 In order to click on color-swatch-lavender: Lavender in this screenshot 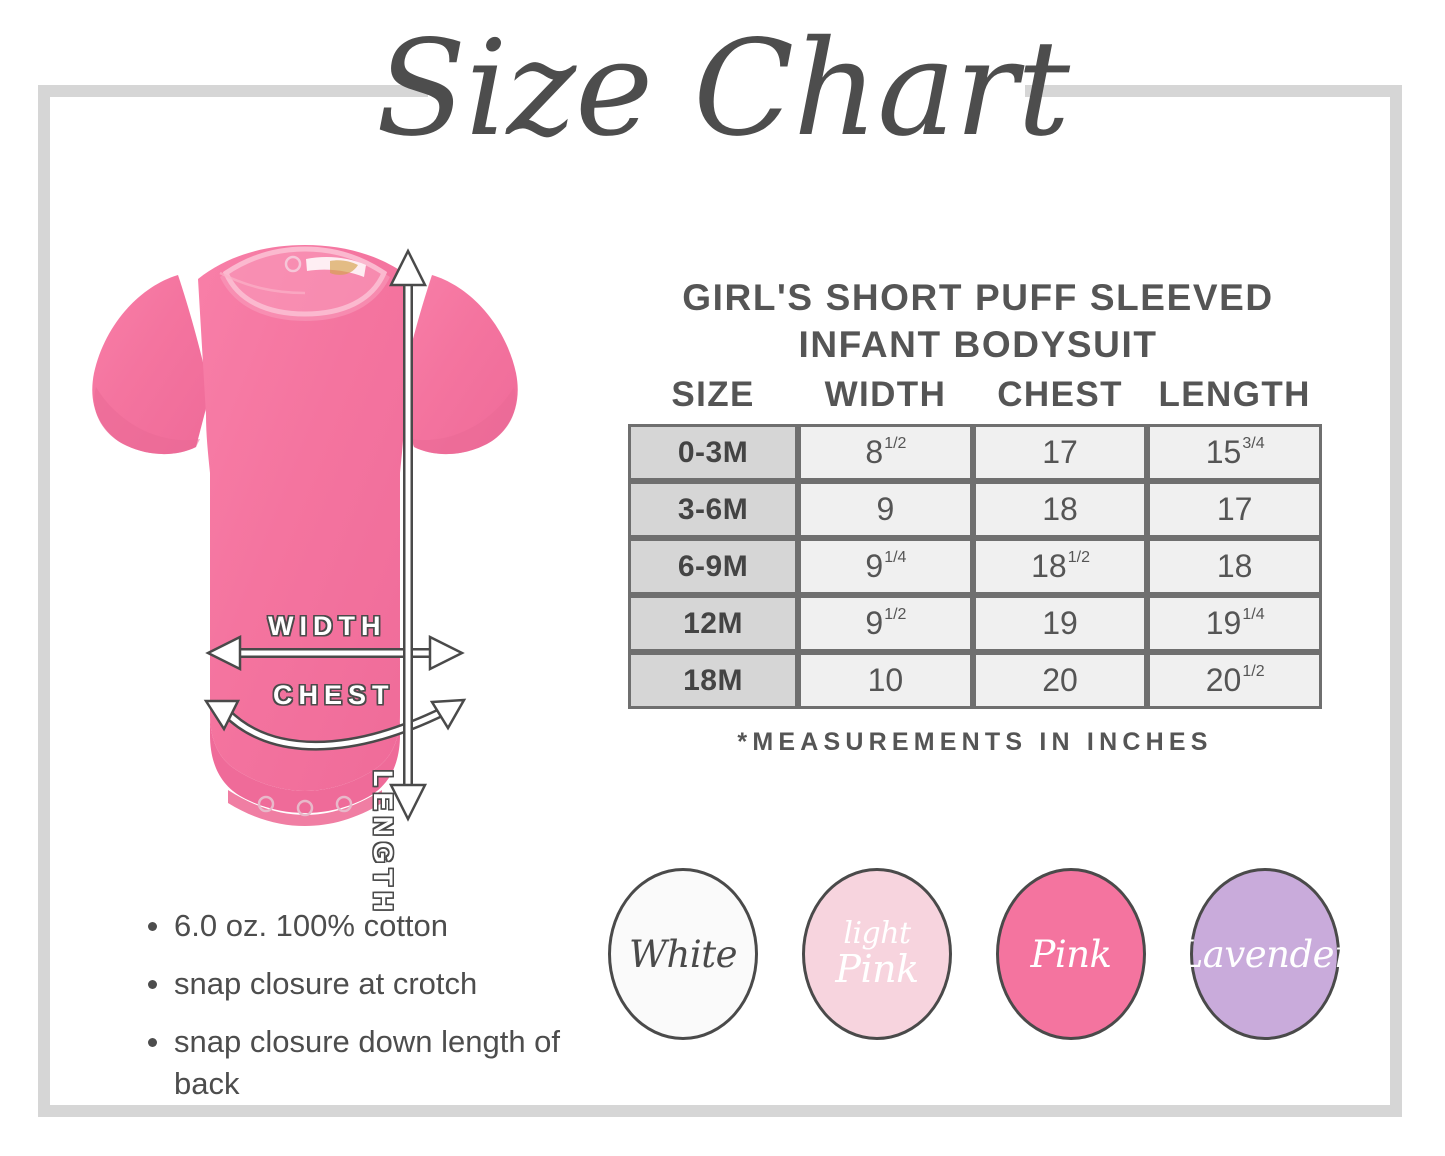, I will do `click(1265, 954)`.